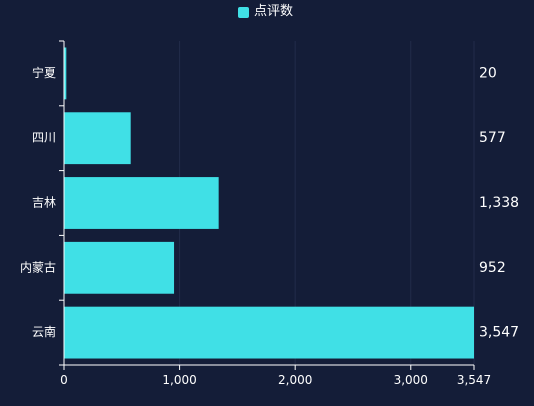 The height and width of the screenshot is (406, 534). I want to click on x-tick-label-3: 3,000, so click(411, 380).